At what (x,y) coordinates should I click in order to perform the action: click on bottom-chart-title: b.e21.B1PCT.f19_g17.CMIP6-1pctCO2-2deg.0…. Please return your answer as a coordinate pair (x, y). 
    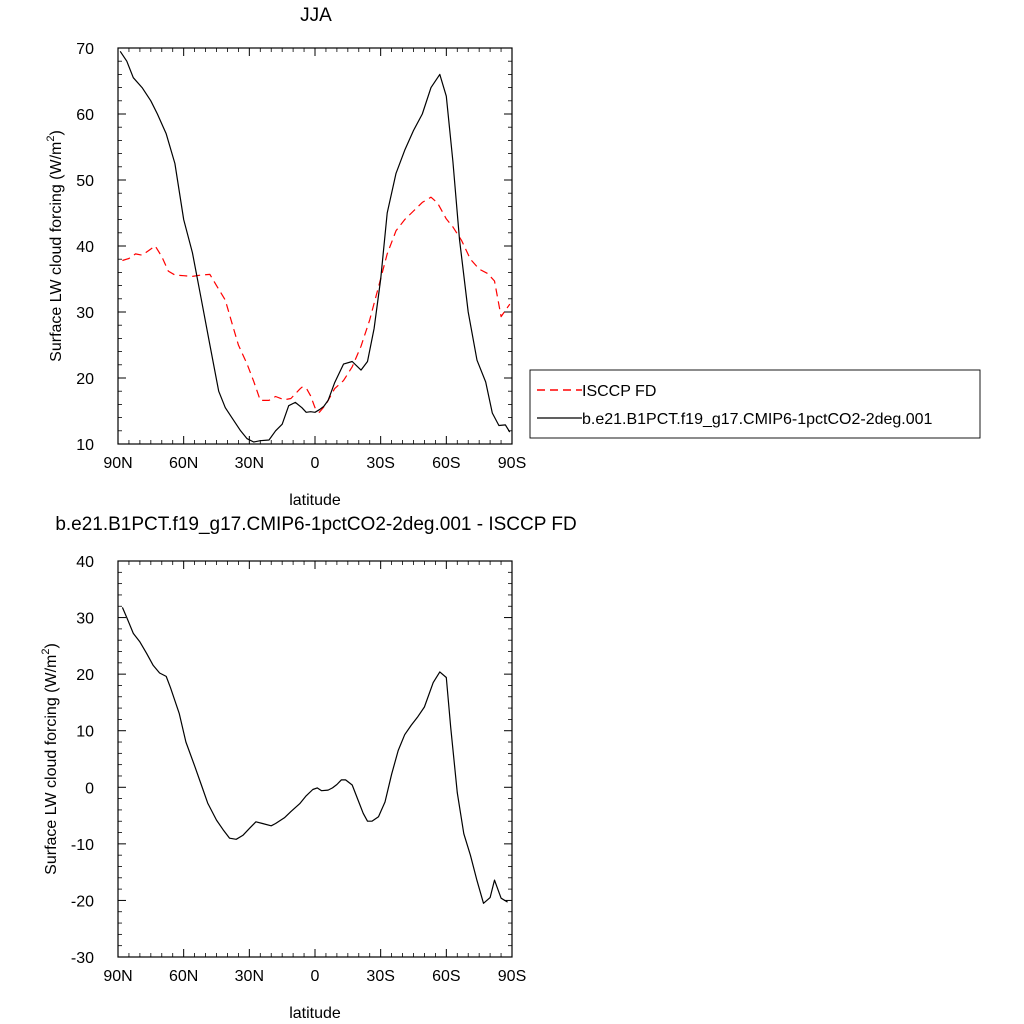
    Looking at the image, I should click on (315, 524).